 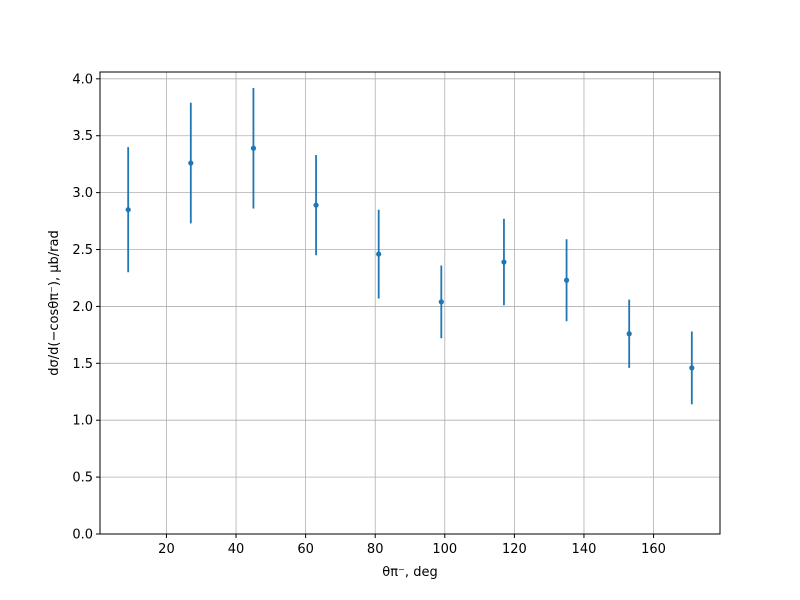 I want to click on y-tick-label: 0.5, so click(x=82, y=478).